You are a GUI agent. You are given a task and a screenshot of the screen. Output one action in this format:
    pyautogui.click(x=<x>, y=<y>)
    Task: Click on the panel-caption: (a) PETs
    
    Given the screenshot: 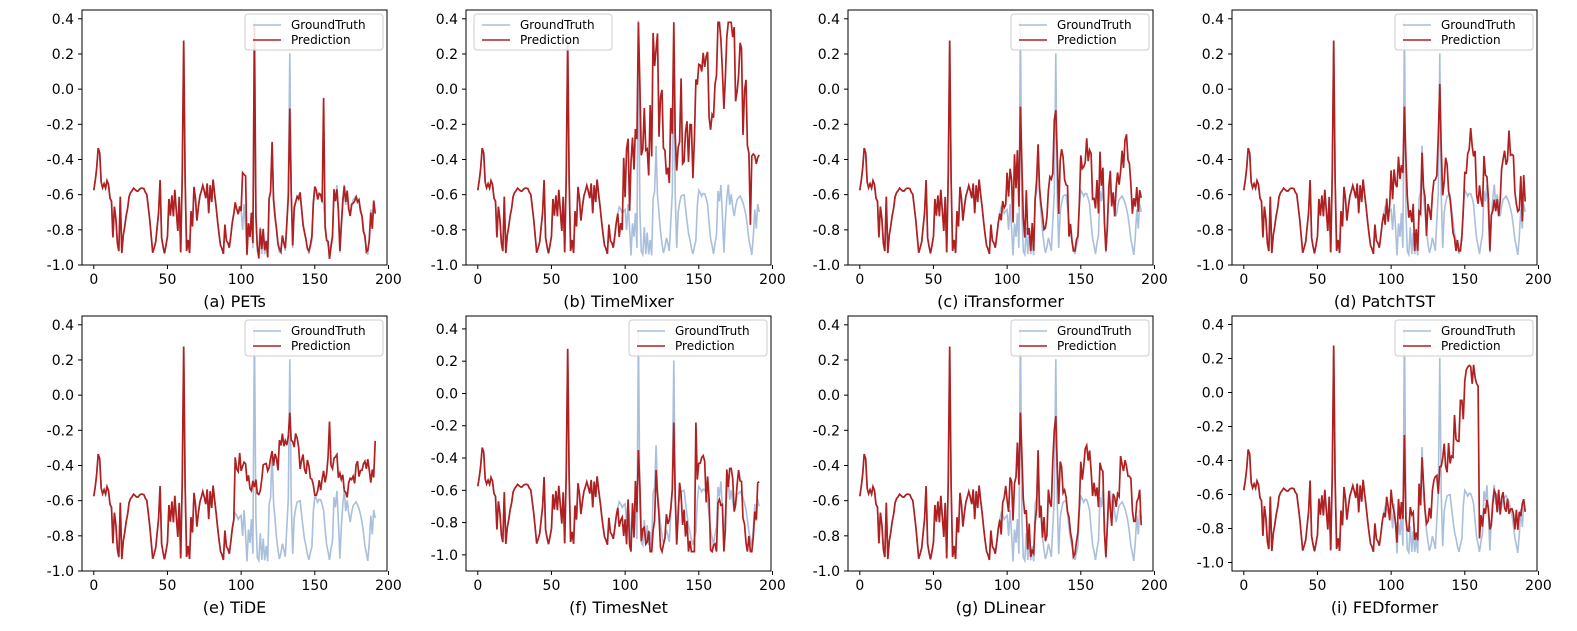 What is the action you would take?
    pyautogui.click(x=234, y=301)
    